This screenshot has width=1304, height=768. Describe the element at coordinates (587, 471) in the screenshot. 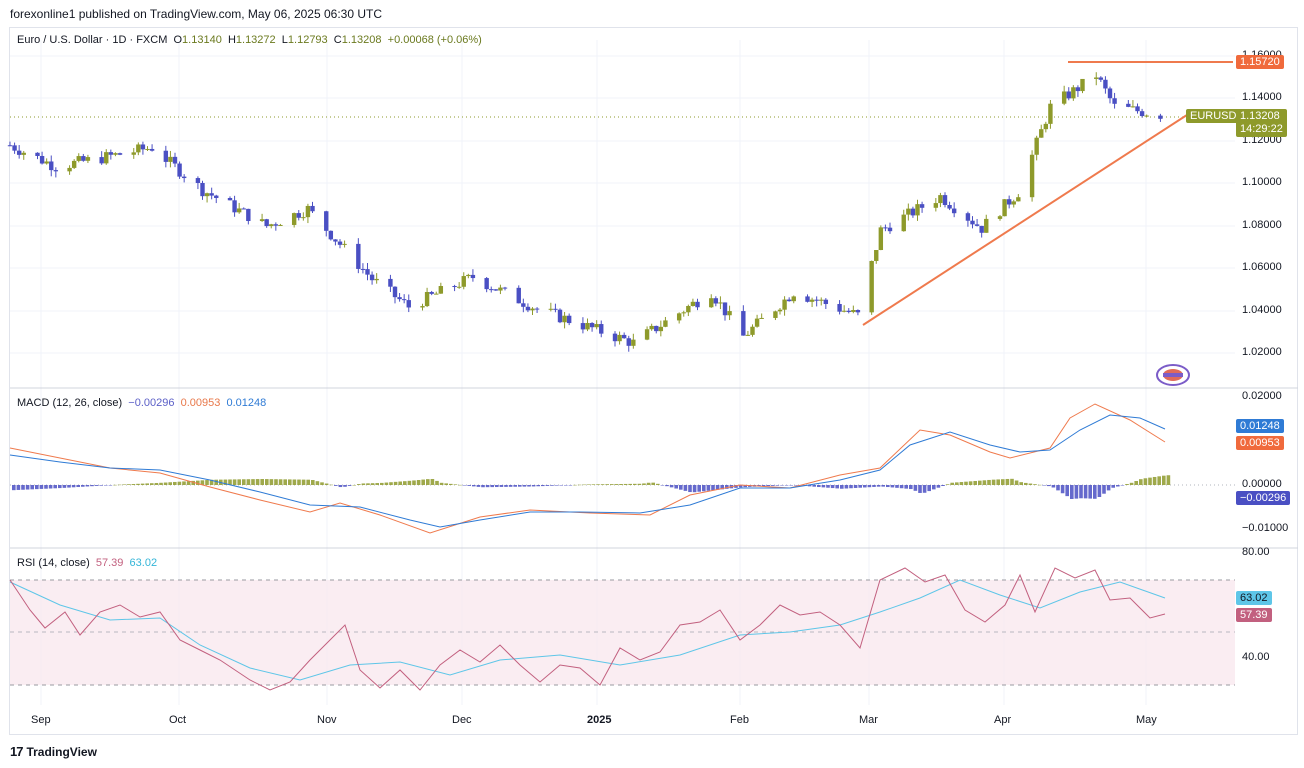

I see `macd-line` at that location.